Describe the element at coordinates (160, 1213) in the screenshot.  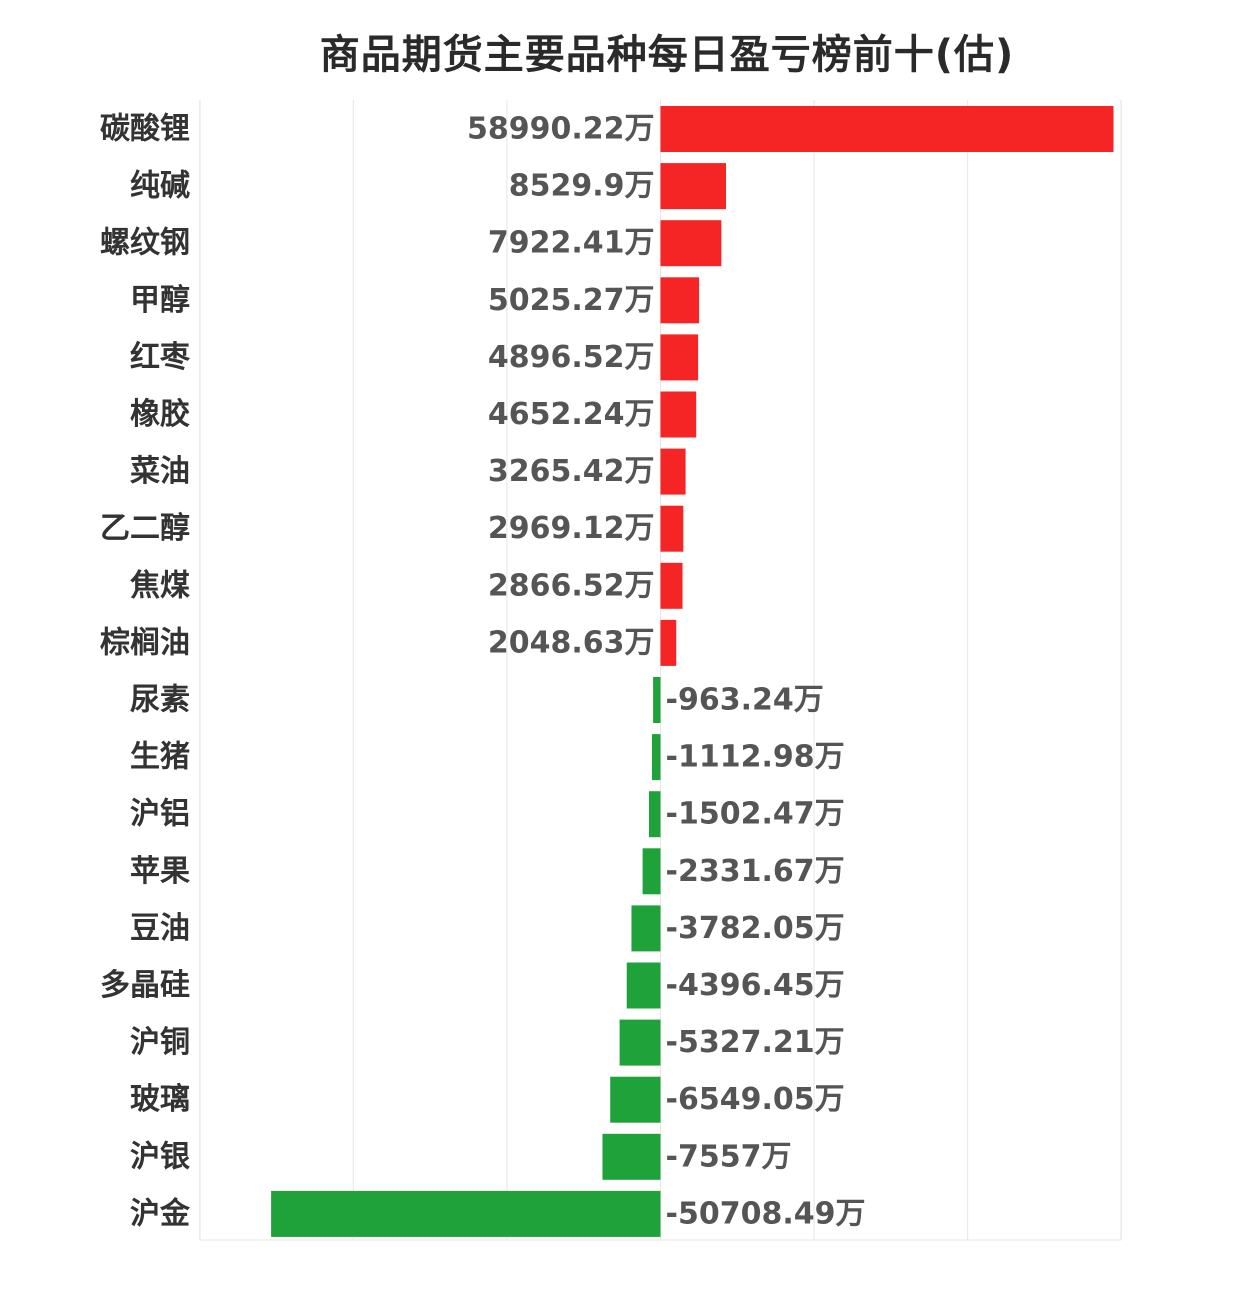
I see `category-label: 沪金` at that location.